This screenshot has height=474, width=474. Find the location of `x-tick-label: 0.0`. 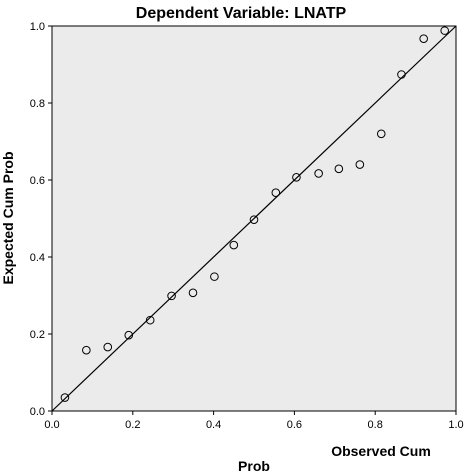

x-tick-label: 0.0 is located at coordinates (51, 425).